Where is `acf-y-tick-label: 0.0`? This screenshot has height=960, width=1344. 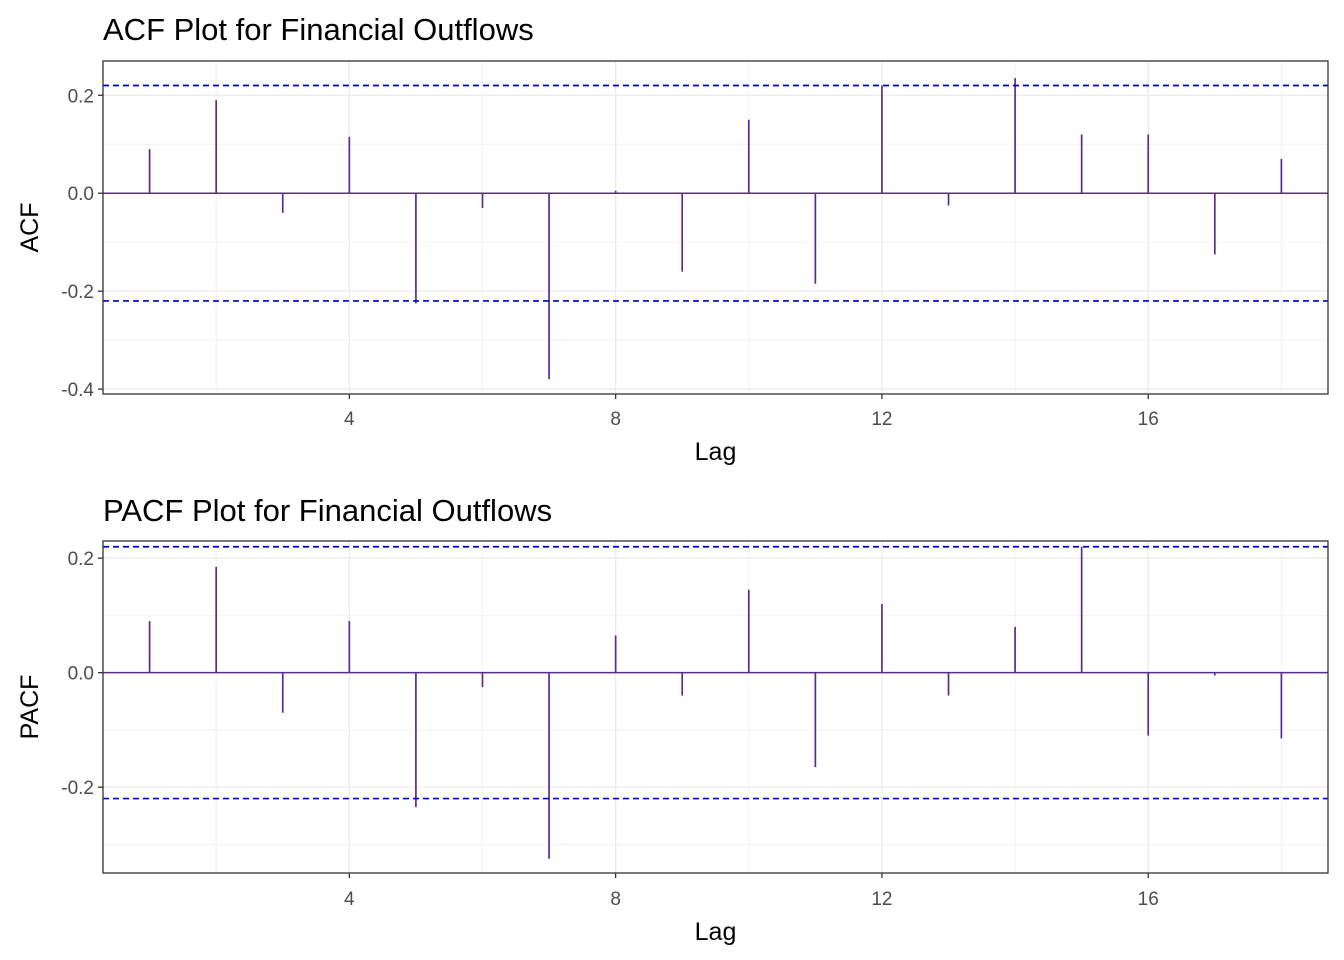 acf-y-tick-label: 0.0 is located at coordinates (81, 194).